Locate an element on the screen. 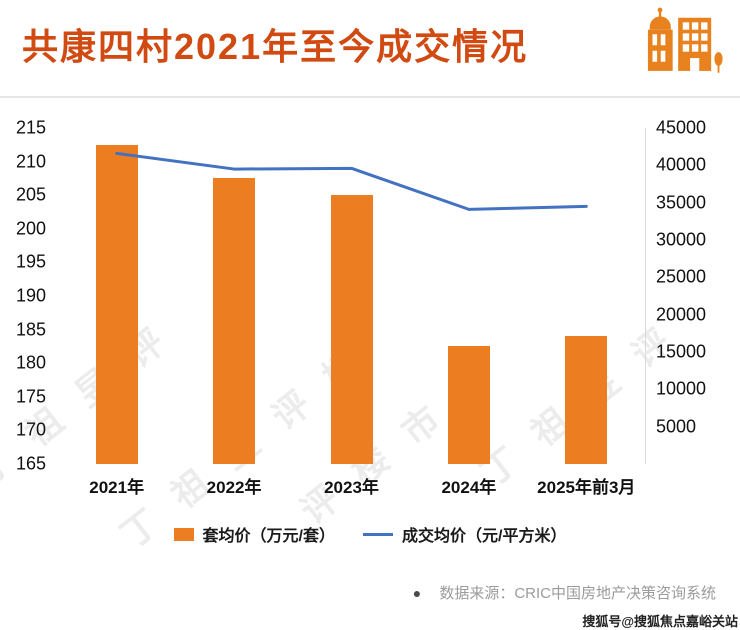  legend: 套均价（万元/套） 成交均价（元/平方米） is located at coordinates (370, 534).